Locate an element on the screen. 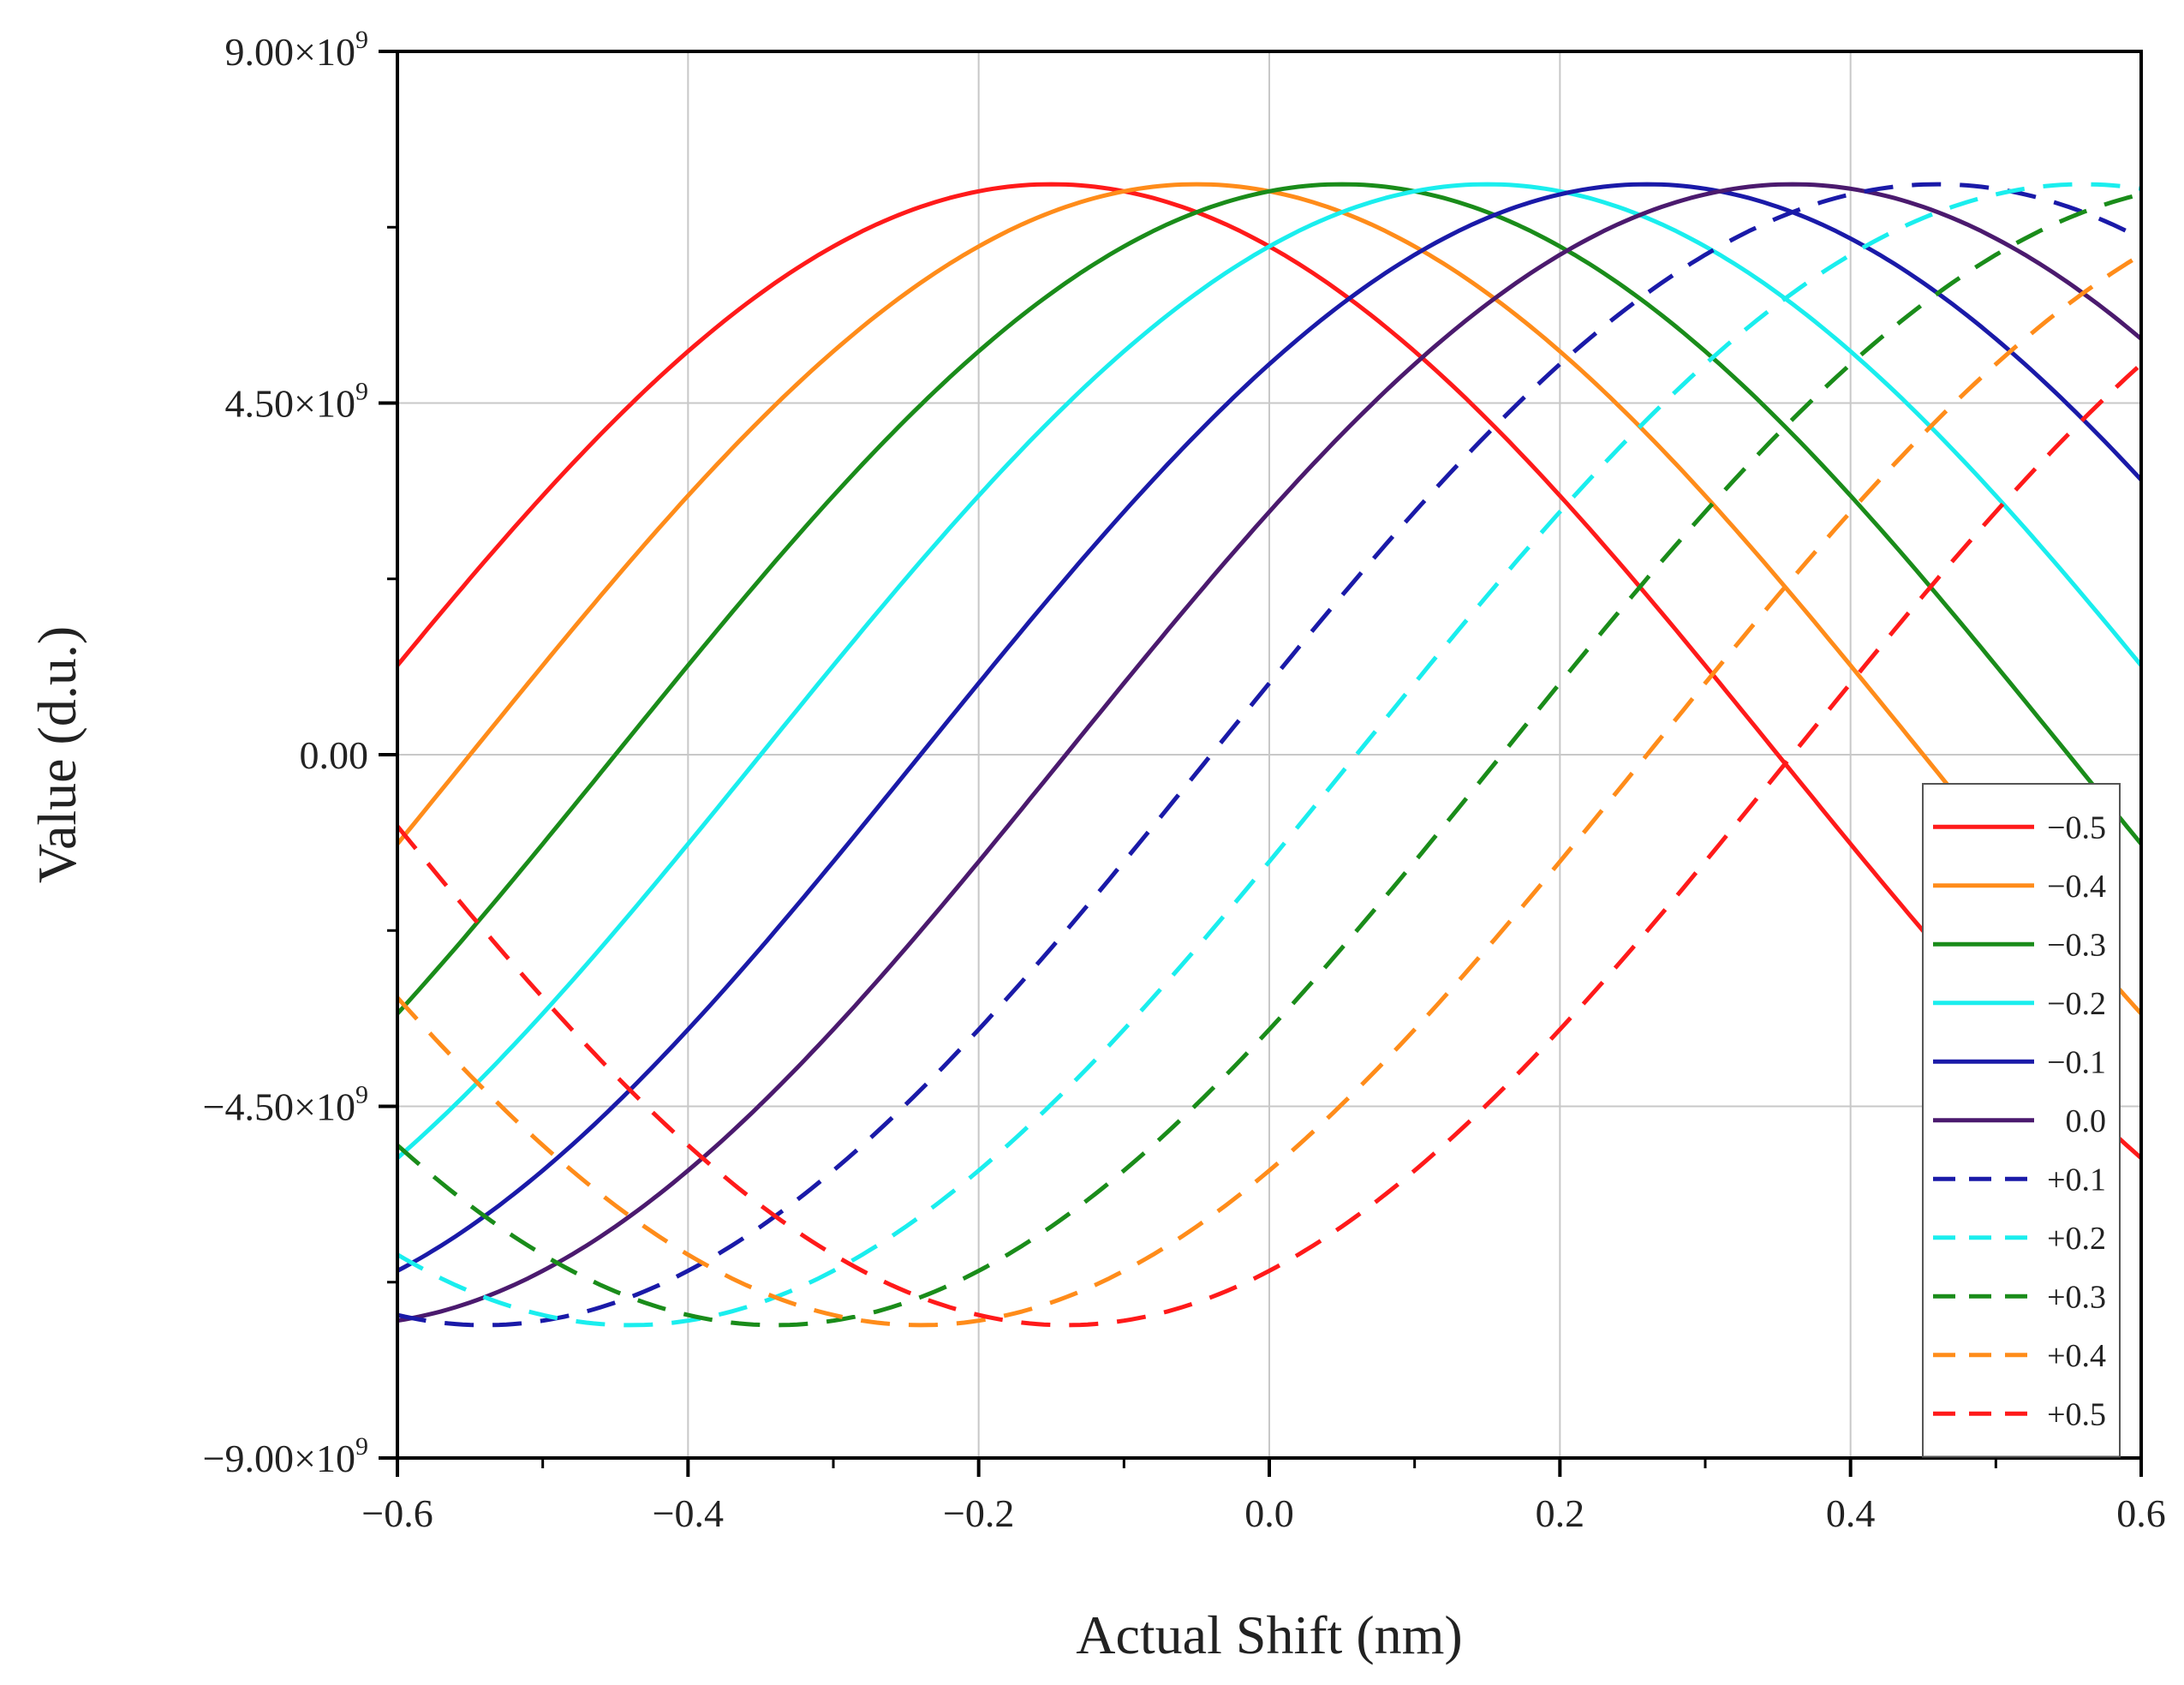  legend-label: +0.4 is located at coordinates (2076, 1356).